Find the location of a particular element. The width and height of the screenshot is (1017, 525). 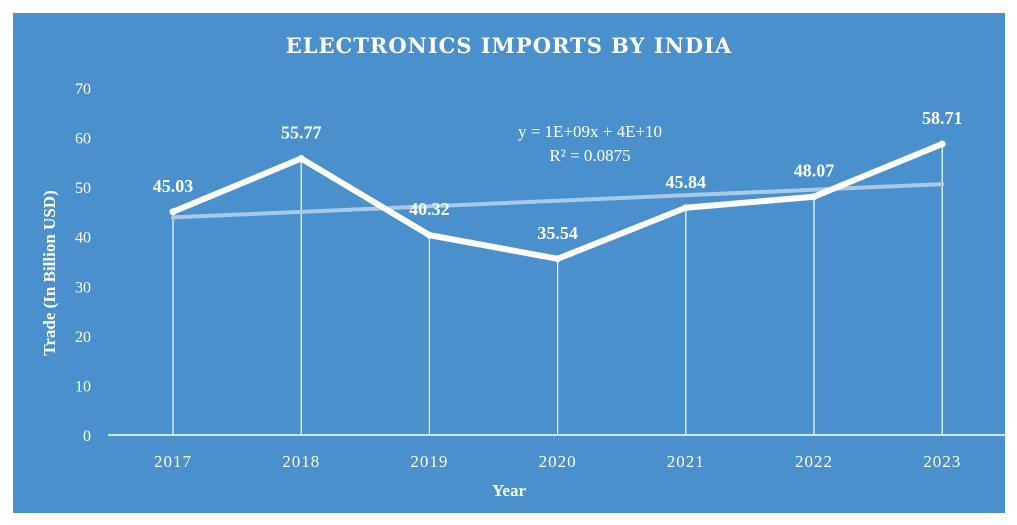

data-label: 58.71 is located at coordinates (942, 118).